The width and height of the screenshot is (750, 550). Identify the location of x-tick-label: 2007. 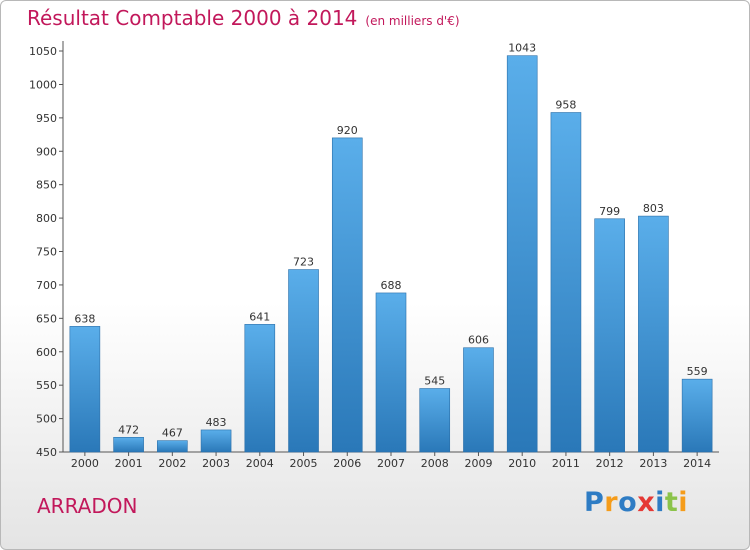
(391, 463).